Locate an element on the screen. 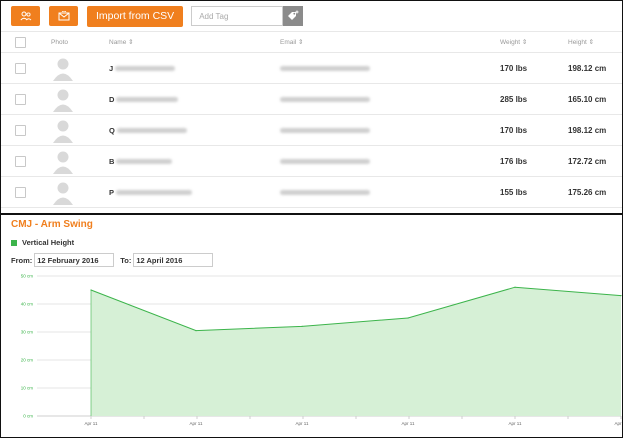 This screenshot has width=623, height=438. table-row: B 176 lbs 172.72 cm is located at coordinates (311, 161).